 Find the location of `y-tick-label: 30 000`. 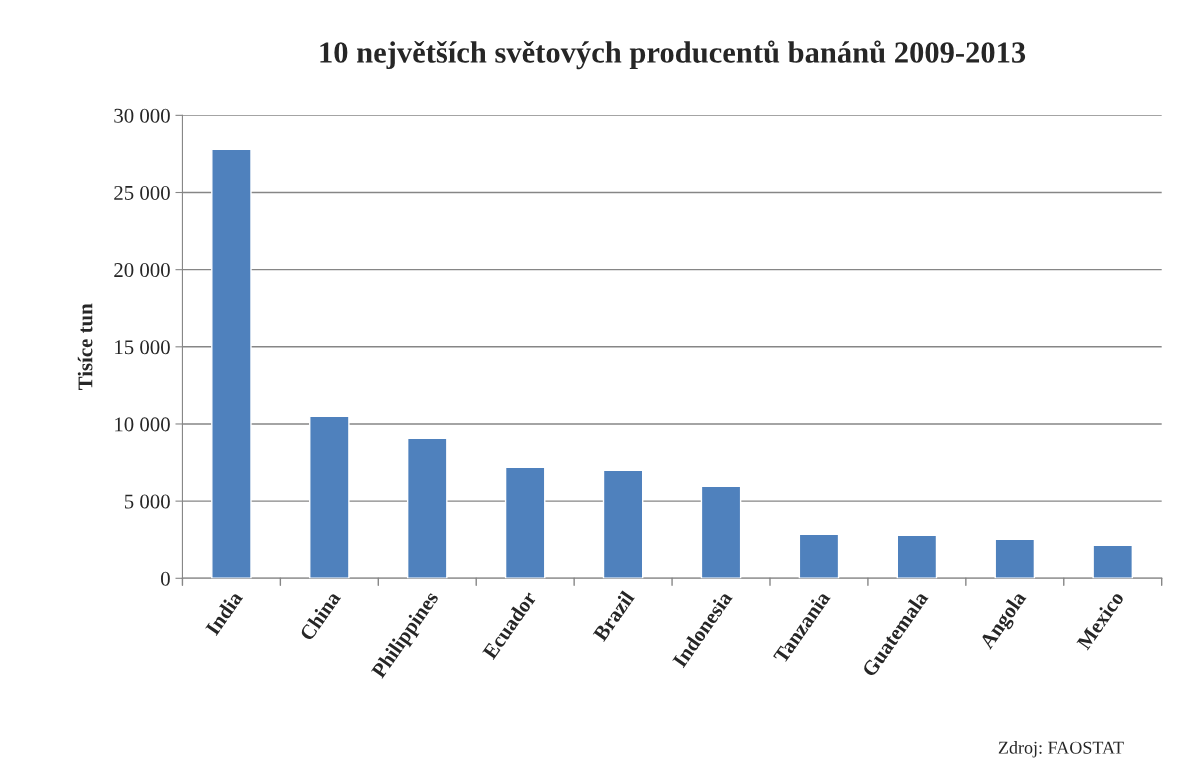

y-tick-label: 30 000 is located at coordinates (142, 115).